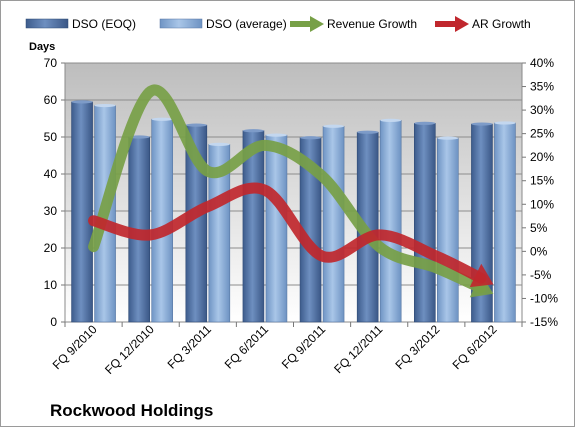 This screenshot has width=575, height=427. Describe the element at coordinates (542, 157) in the screenshot. I see `right-tick-label: 20%` at that location.